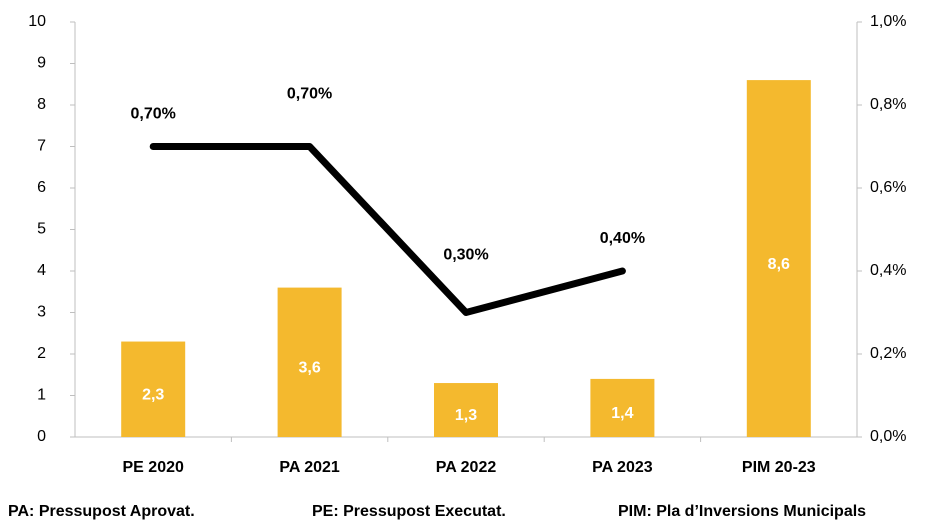  What do you see at coordinates (888, 270) in the screenshot?
I see `y2-tick-label: 0,4%` at bounding box center [888, 270].